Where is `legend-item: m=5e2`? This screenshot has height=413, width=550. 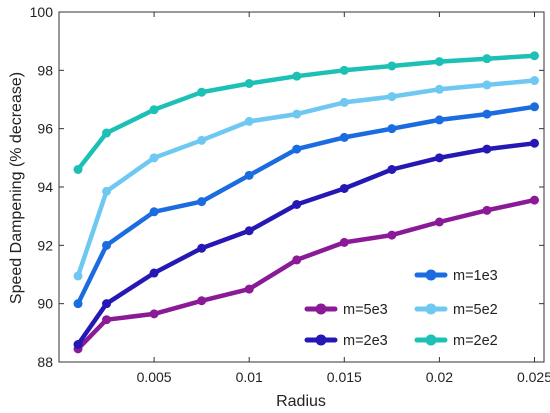
legend-item: m=5e2 is located at coordinates (456, 310).